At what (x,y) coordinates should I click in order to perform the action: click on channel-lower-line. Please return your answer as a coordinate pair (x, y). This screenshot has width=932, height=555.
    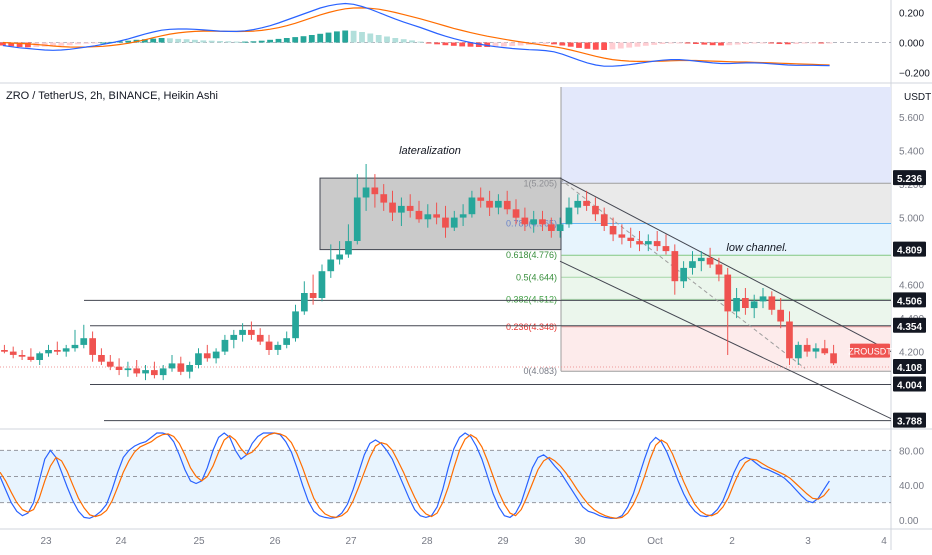
    Looking at the image, I should click on (725, 340).